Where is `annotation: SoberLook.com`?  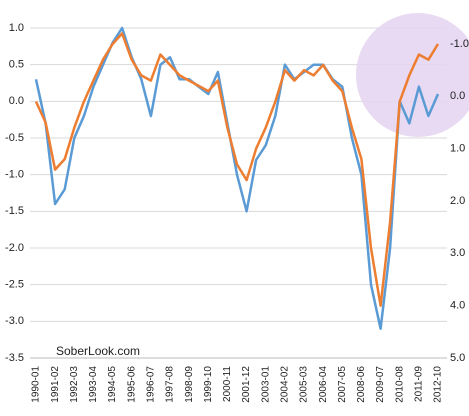 annotation: SoberLook.com is located at coordinates (98, 351).